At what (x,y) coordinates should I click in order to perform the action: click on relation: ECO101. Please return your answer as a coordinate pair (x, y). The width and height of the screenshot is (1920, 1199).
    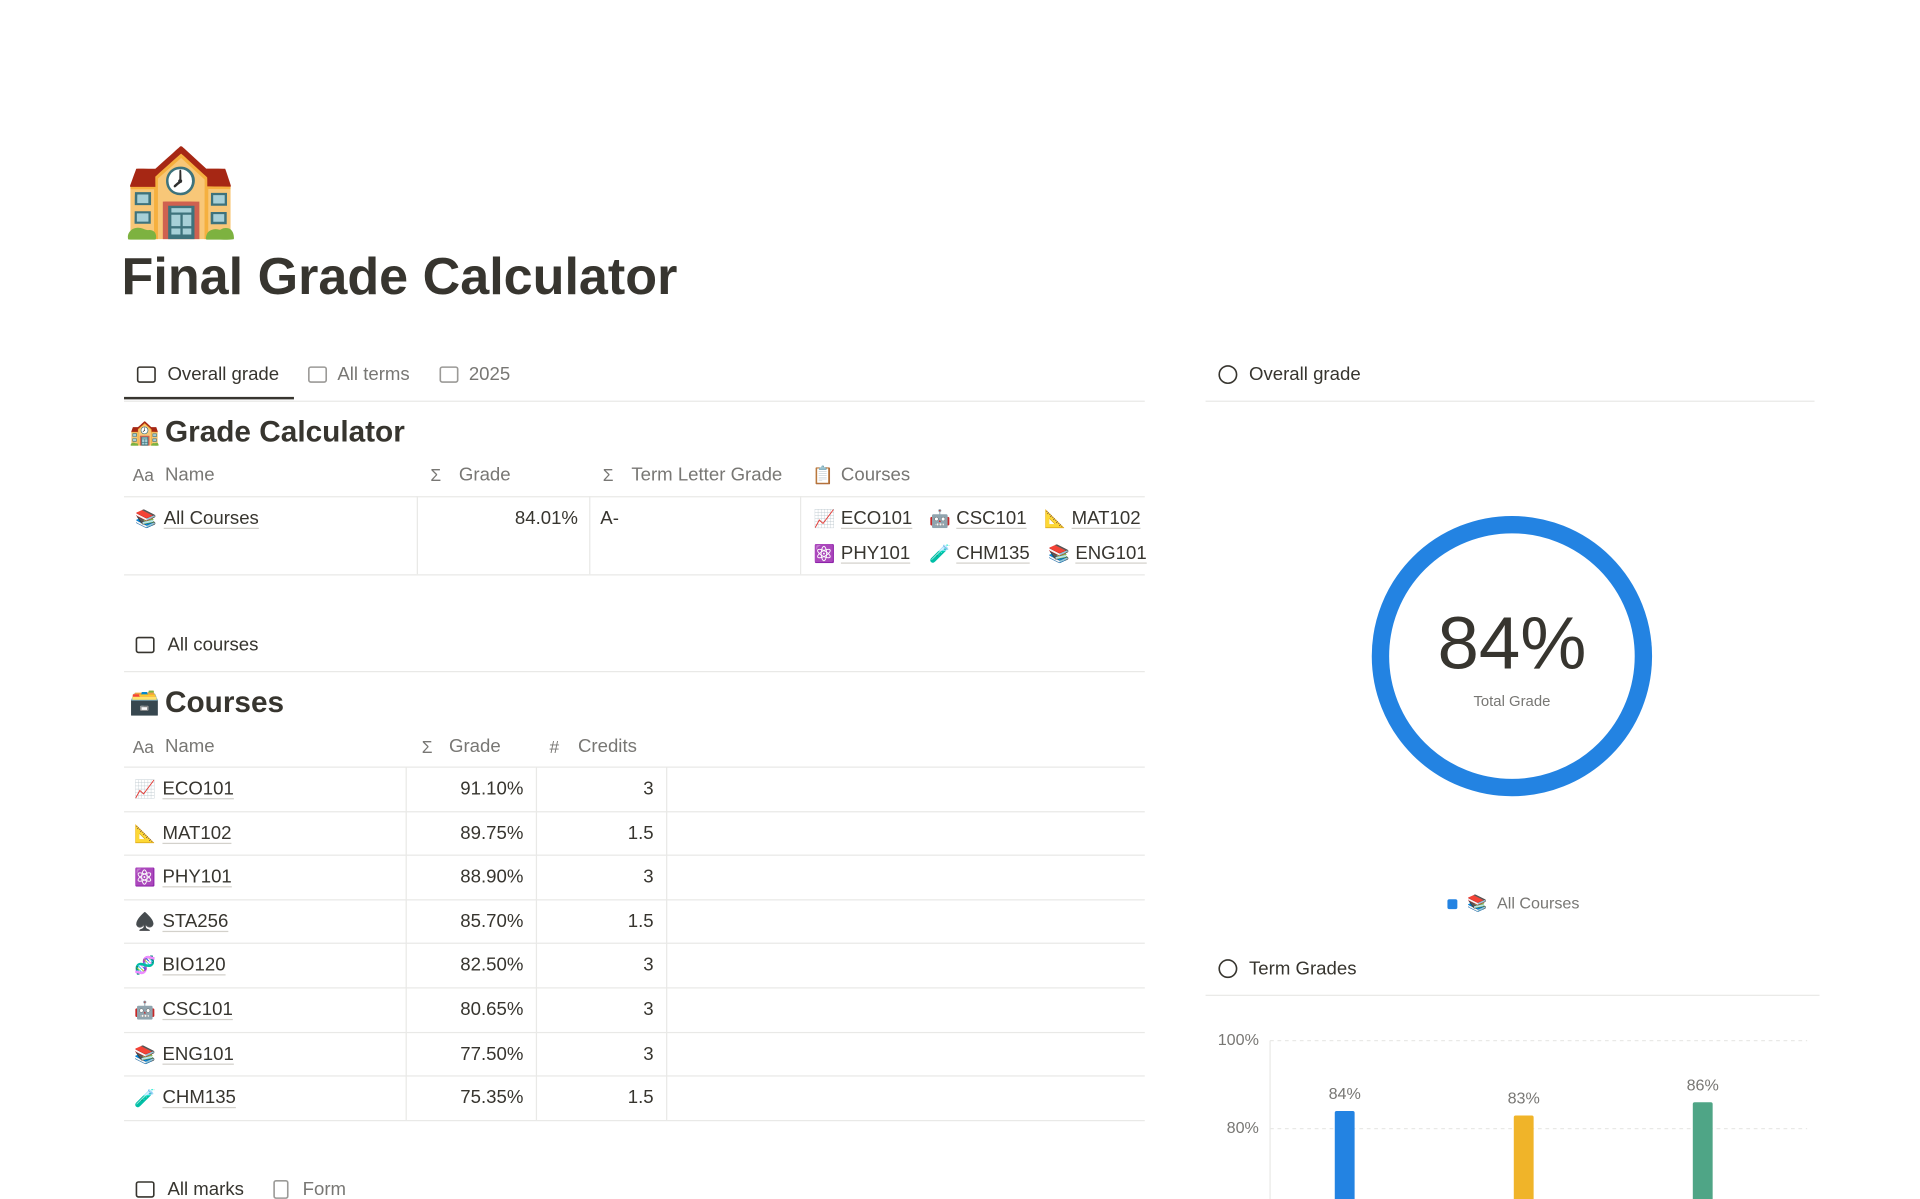
    Looking at the image, I should click on (876, 518).